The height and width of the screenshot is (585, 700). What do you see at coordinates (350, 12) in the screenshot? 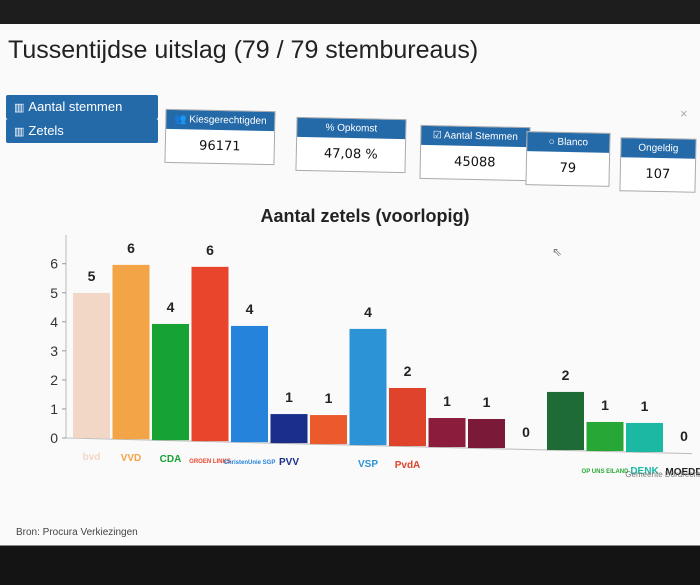
I see `window-top-bar` at bounding box center [350, 12].